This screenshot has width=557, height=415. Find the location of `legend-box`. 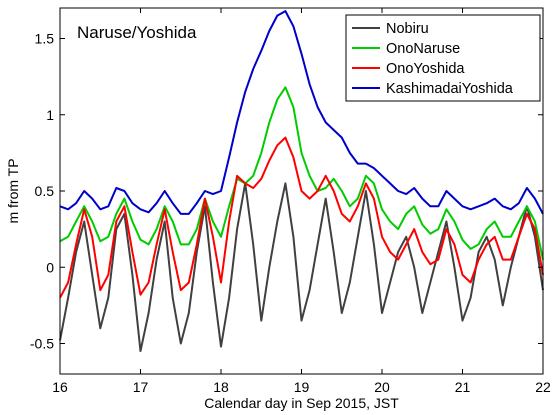

legend-box is located at coordinates (443, 58).